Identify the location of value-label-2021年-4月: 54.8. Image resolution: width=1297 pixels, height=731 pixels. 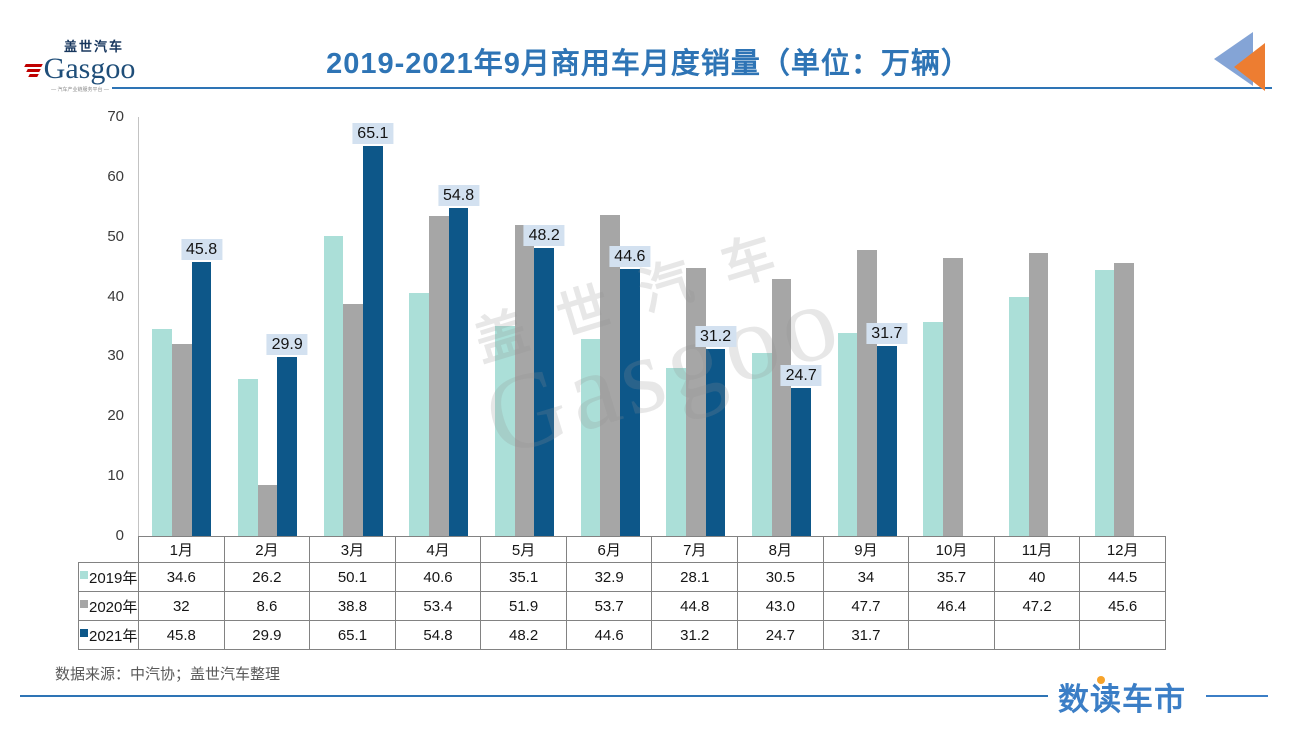
(458, 195).